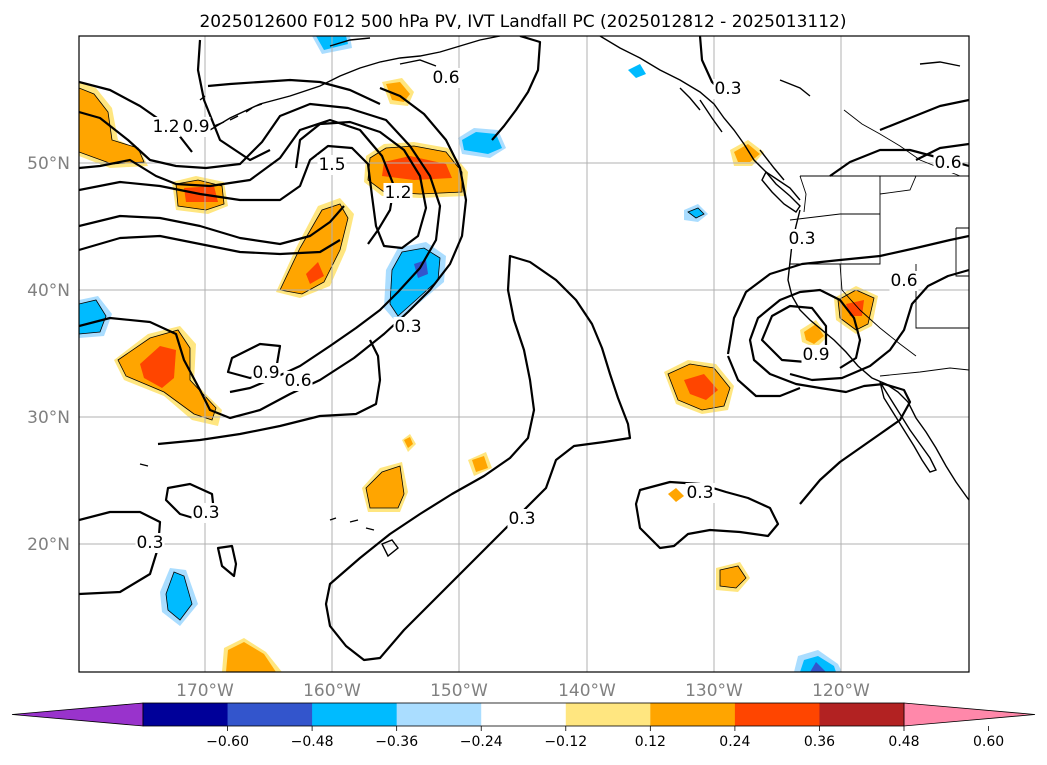 The height and width of the screenshot is (765, 1047). Describe the element at coordinates (565, 742) in the screenshot. I see `colorbar-tick-label: −0.12` at that location.